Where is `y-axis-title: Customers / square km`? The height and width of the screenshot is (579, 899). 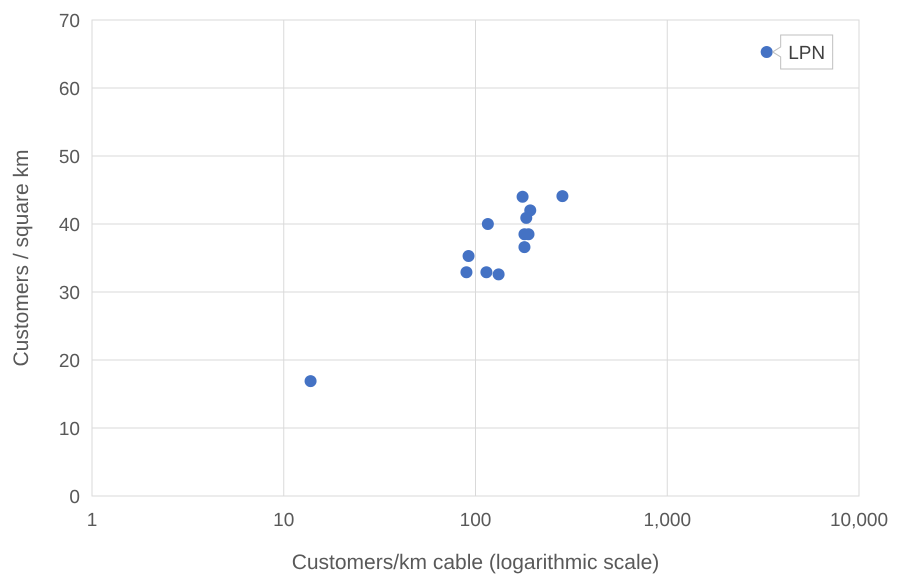
y-axis-title: Customers / square km is located at coordinates (21, 258).